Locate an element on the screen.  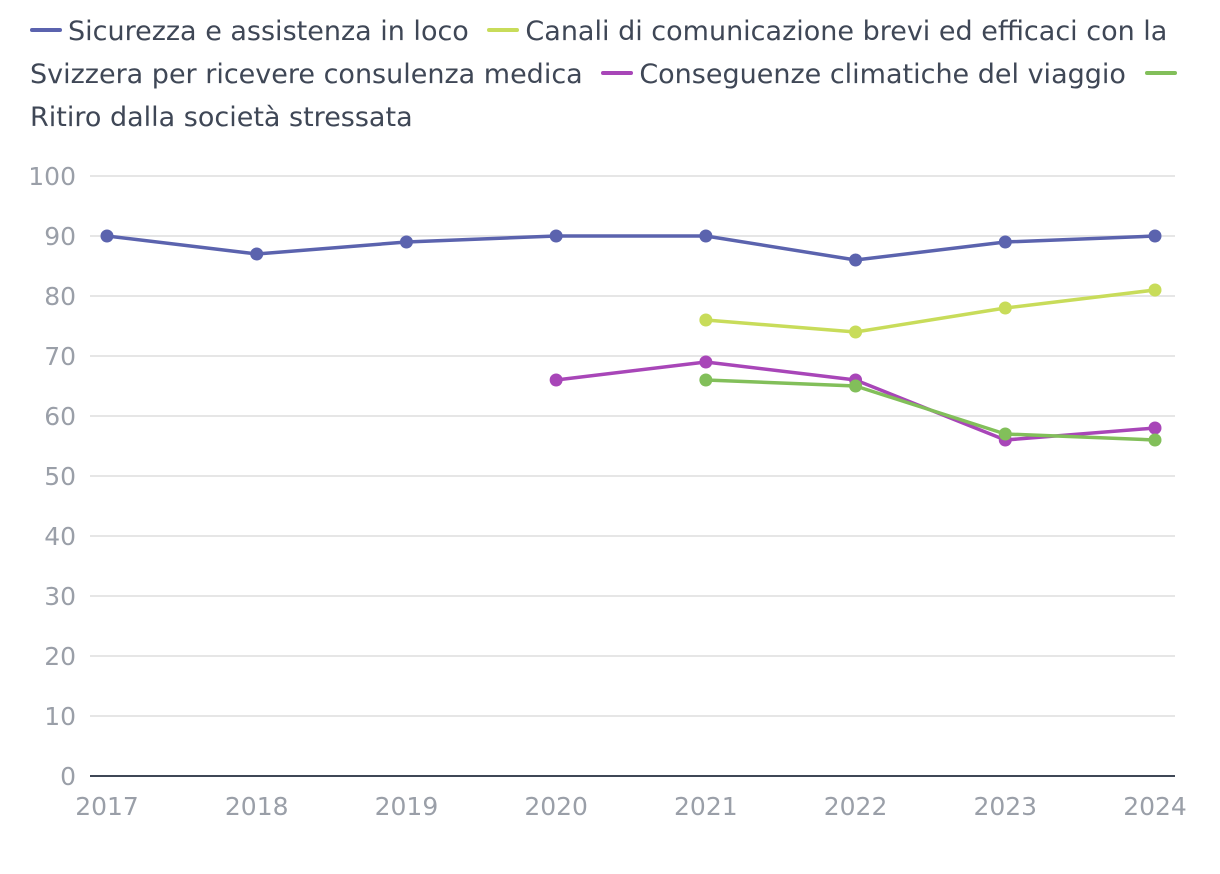
data-point-0-2024 is located at coordinates (1155, 236).